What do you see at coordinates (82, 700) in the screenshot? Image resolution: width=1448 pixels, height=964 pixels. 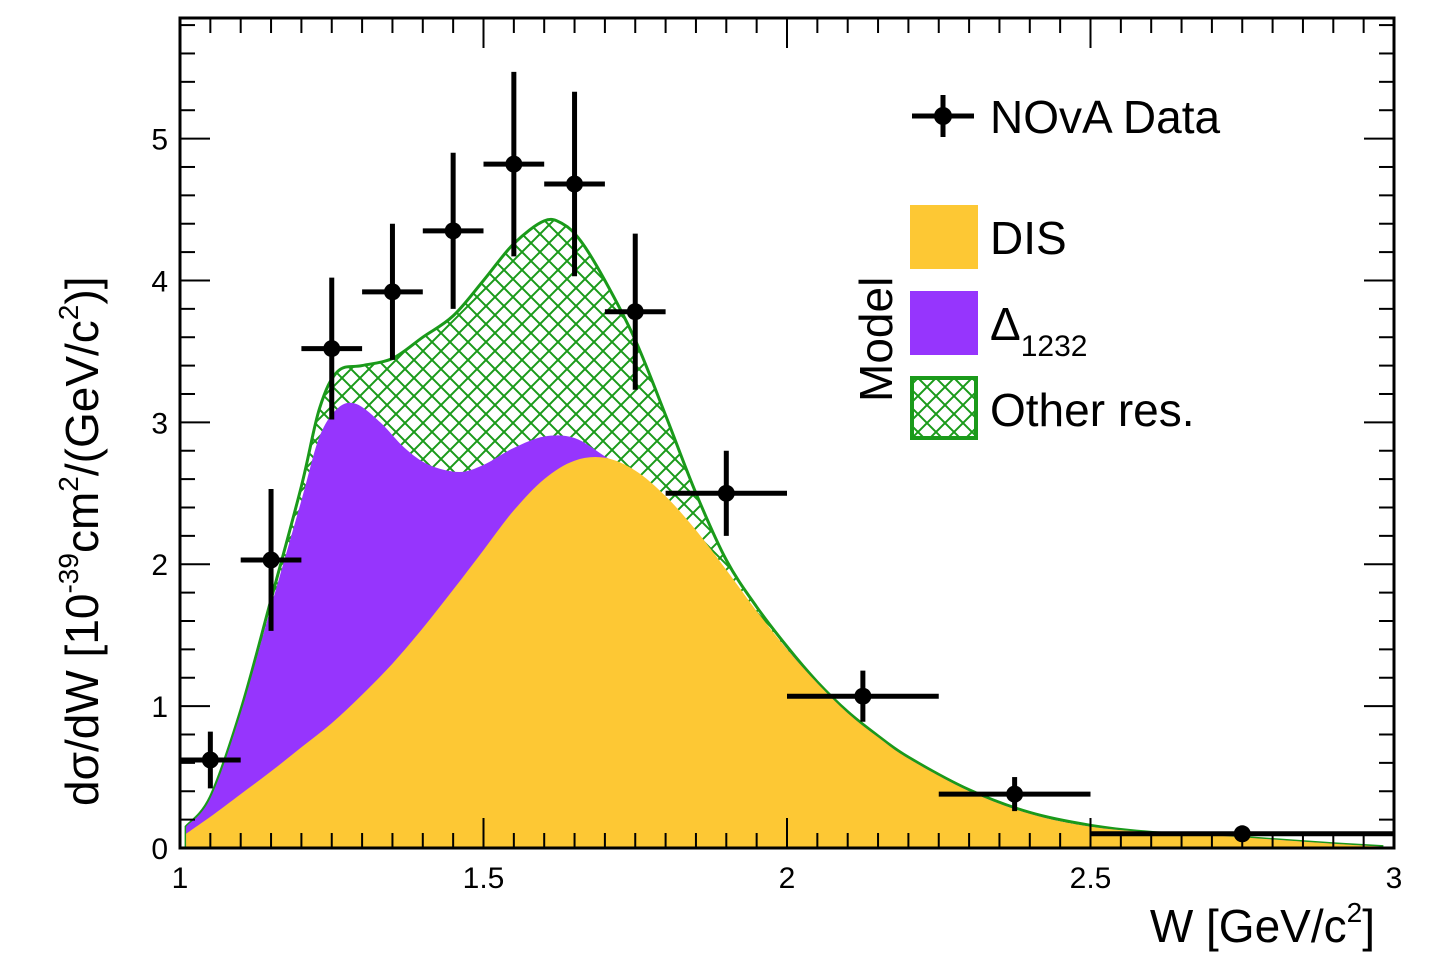 I see `y-axis-title-main: dσ/dW [10` at bounding box center [82, 700].